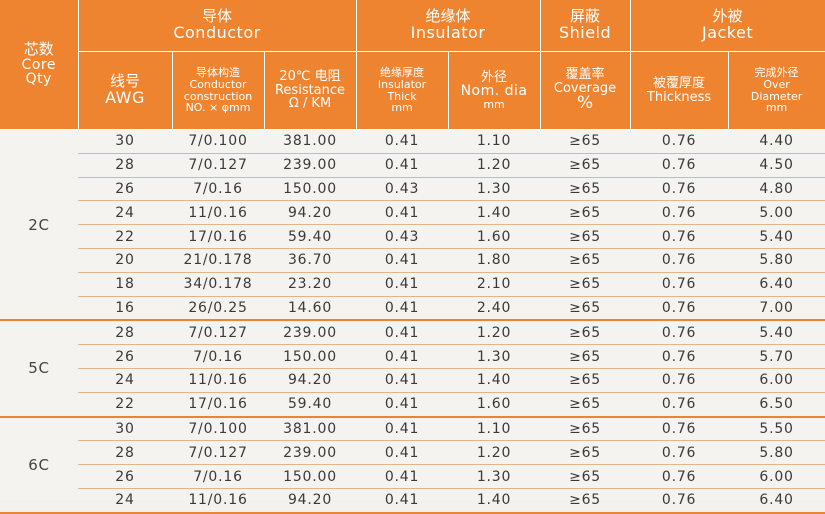  What do you see at coordinates (776, 236) in the screenshot?
I see `over-diameter-cell: 5.40` at bounding box center [776, 236].